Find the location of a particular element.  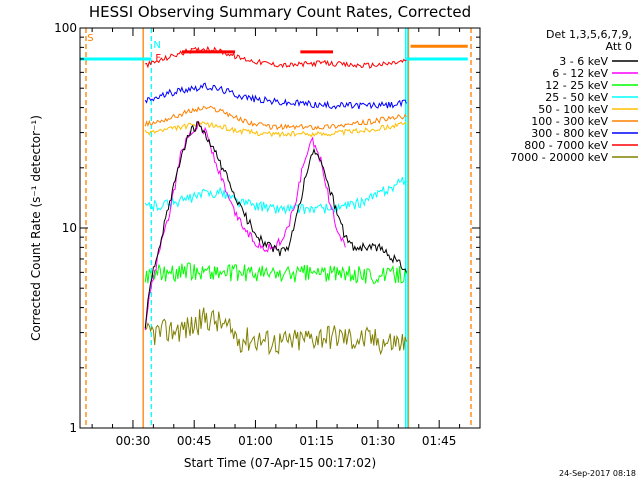

x-axis-label: Start Time (07-Apr-15 00:17:02) is located at coordinates (280, 463).